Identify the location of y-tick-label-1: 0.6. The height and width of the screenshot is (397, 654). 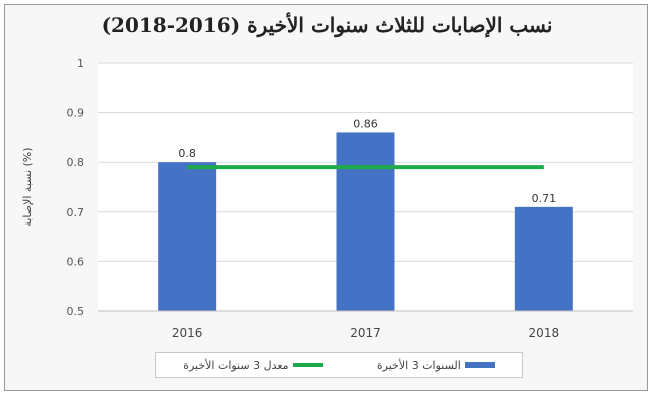
(76, 261).